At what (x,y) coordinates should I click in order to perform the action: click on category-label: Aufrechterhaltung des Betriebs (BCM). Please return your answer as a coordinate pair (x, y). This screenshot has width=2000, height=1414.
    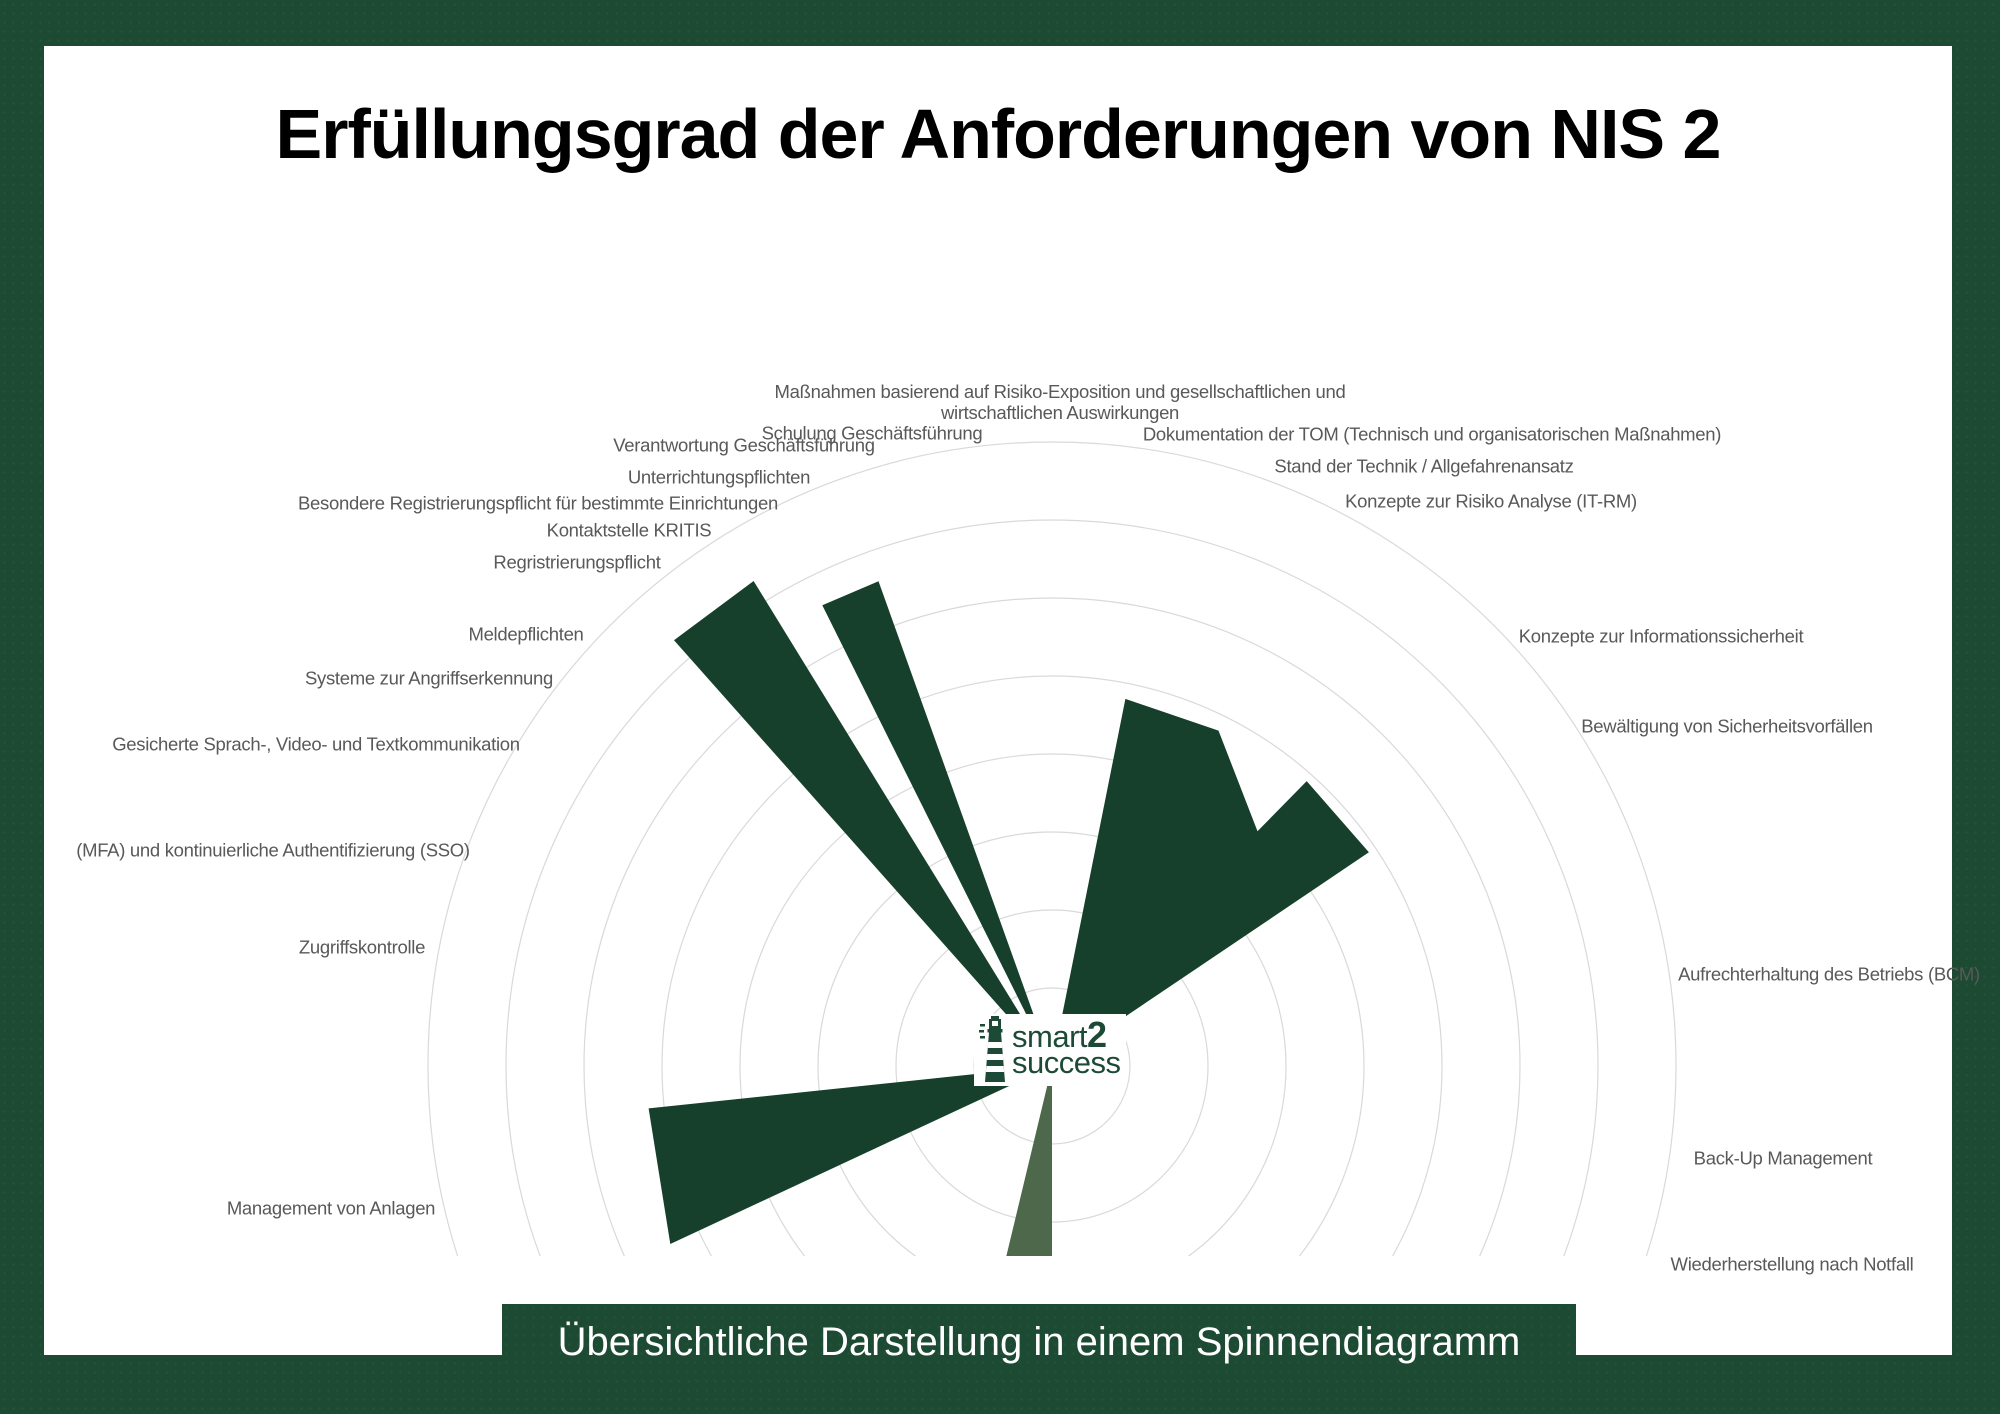
    Looking at the image, I should click on (1829, 974).